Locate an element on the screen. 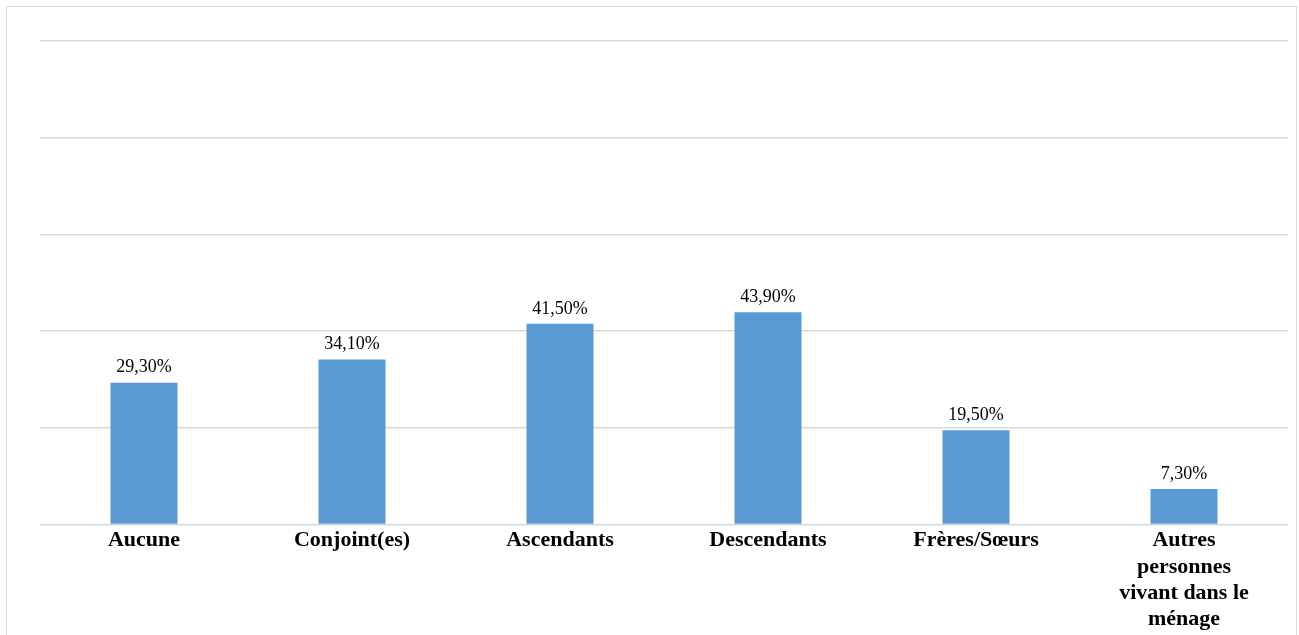  data-label: 19,50% is located at coordinates (976, 413).